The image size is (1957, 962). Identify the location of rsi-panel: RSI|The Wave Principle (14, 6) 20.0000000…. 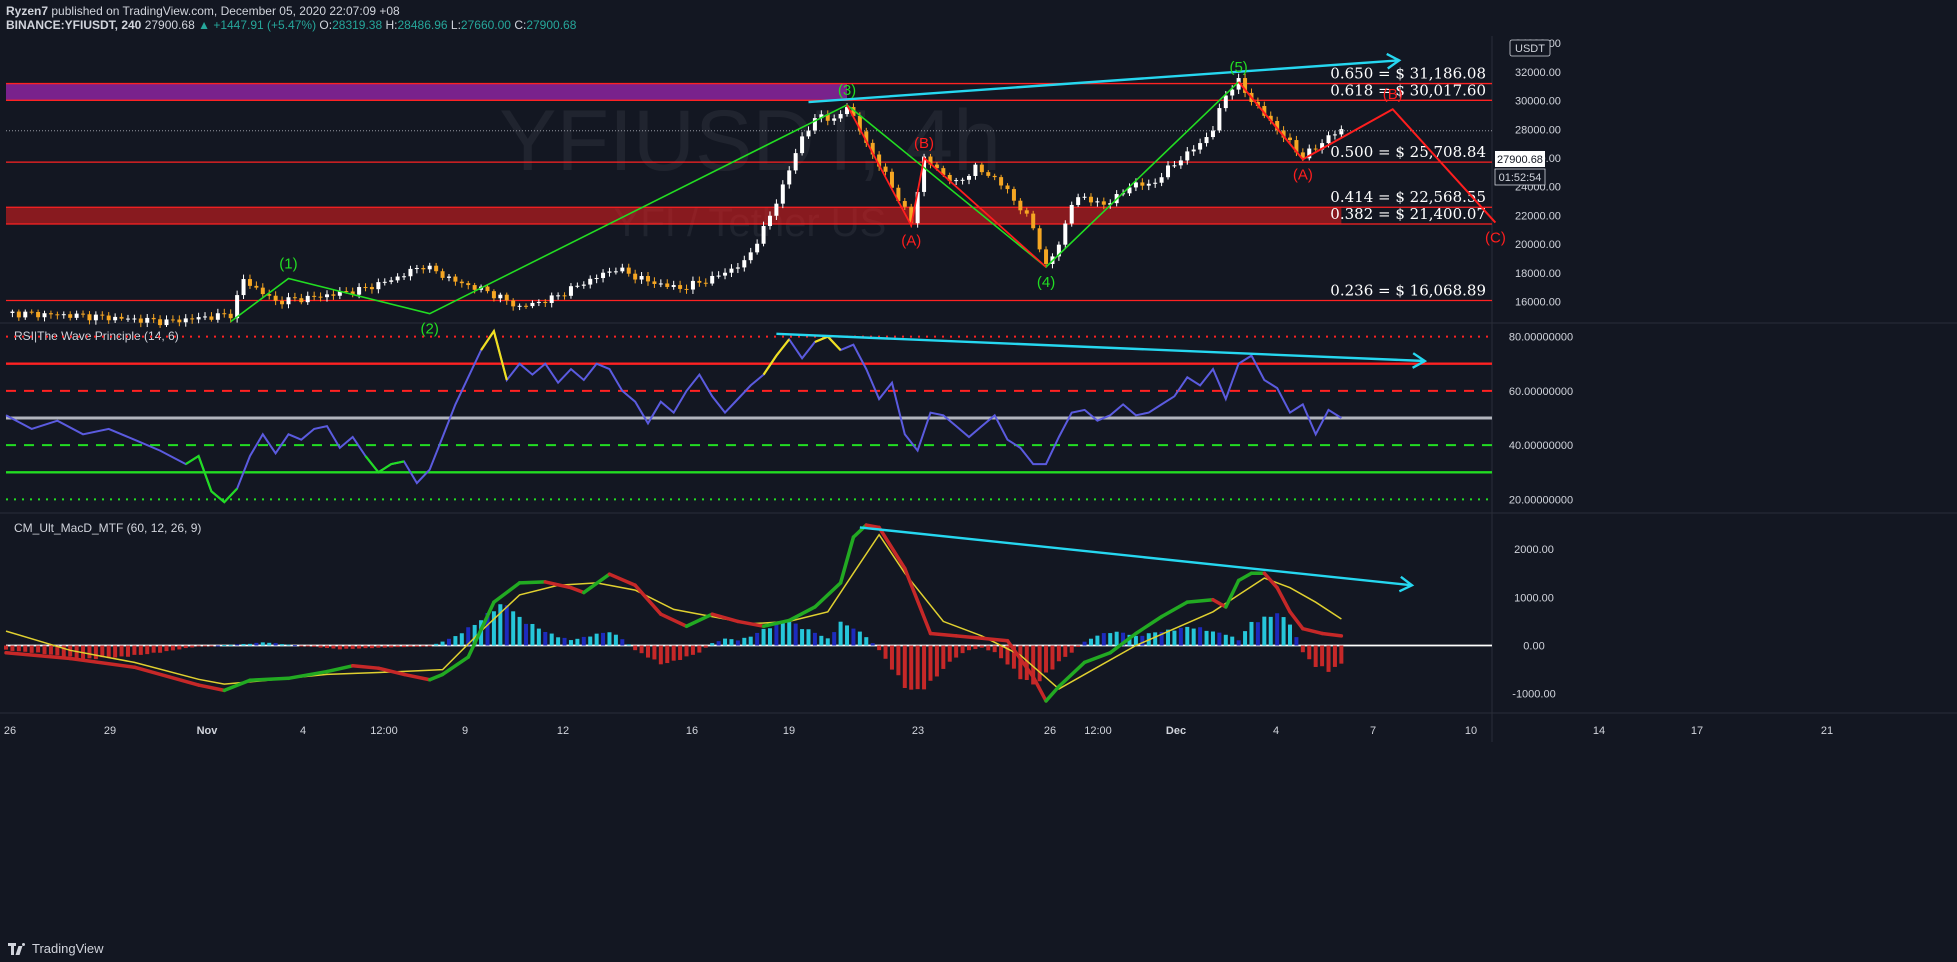
(789, 417).